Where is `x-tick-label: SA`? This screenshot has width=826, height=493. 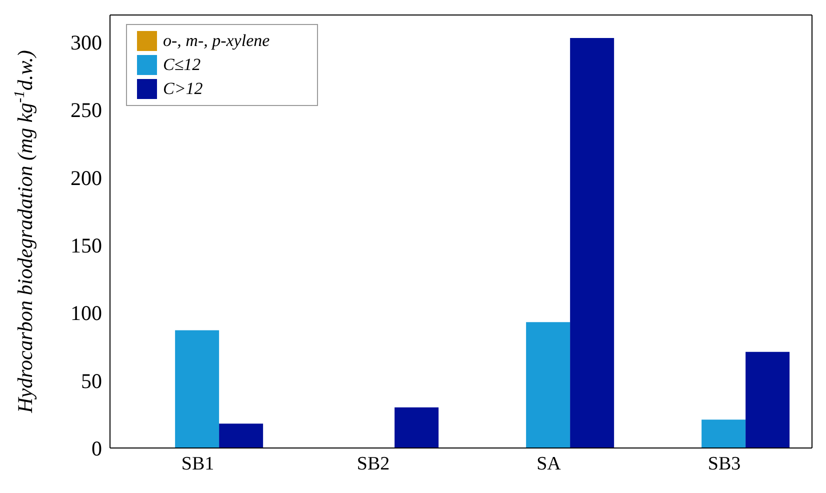 x-tick-label: SA is located at coordinates (549, 463).